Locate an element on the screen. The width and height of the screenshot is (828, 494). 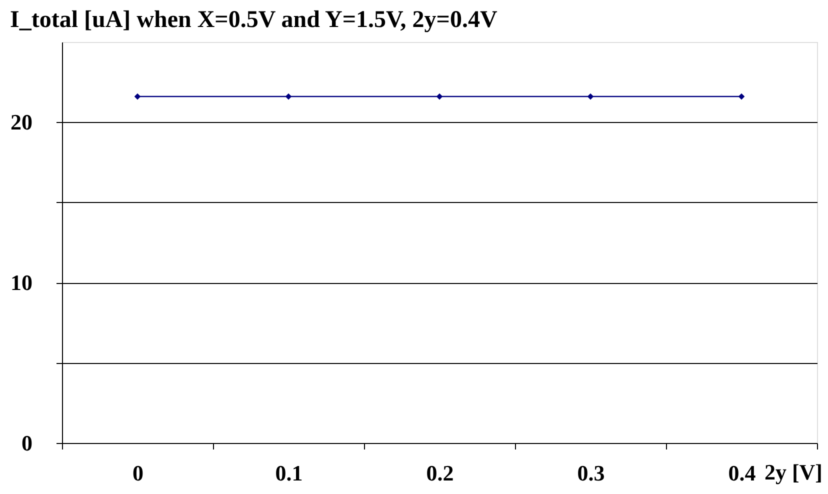
y-tick-label: 0 is located at coordinates (27, 443).